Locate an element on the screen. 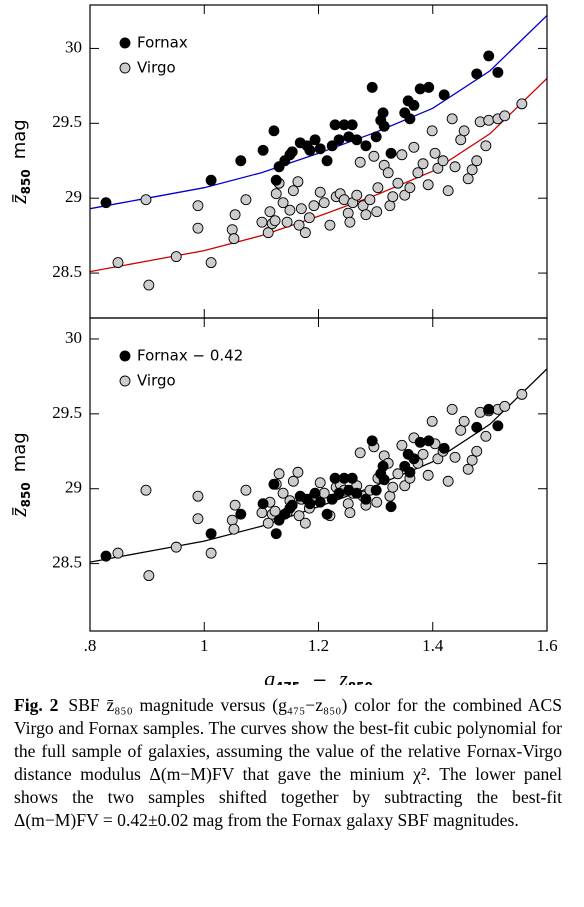 The width and height of the screenshot is (584, 907). legend-label: Fornax is located at coordinates (162, 43).